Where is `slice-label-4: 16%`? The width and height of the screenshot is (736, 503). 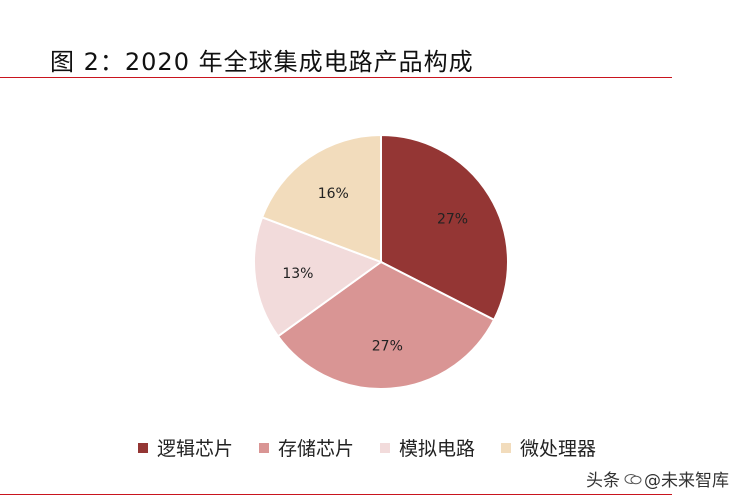
slice-label-4: 16% is located at coordinates (333, 194).